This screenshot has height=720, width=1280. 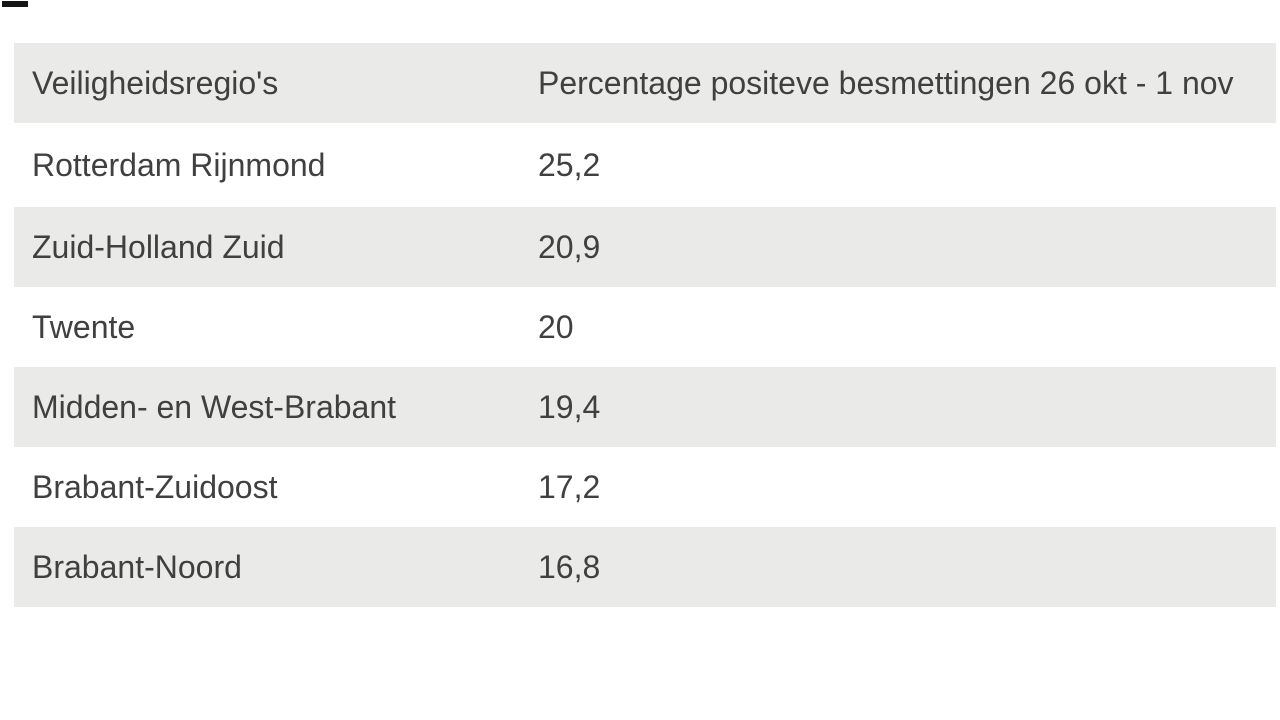 What do you see at coordinates (15, 4) in the screenshot?
I see `corner-mark` at bounding box center [15, 4].